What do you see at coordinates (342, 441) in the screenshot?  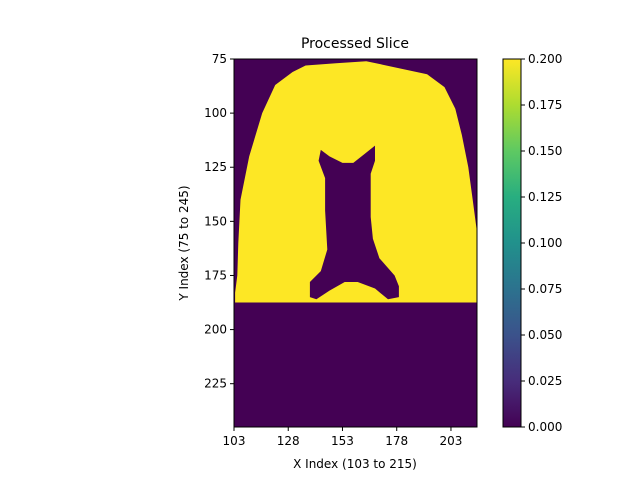 I see `x-tick-label: 153` at bounding box center [342, 441].